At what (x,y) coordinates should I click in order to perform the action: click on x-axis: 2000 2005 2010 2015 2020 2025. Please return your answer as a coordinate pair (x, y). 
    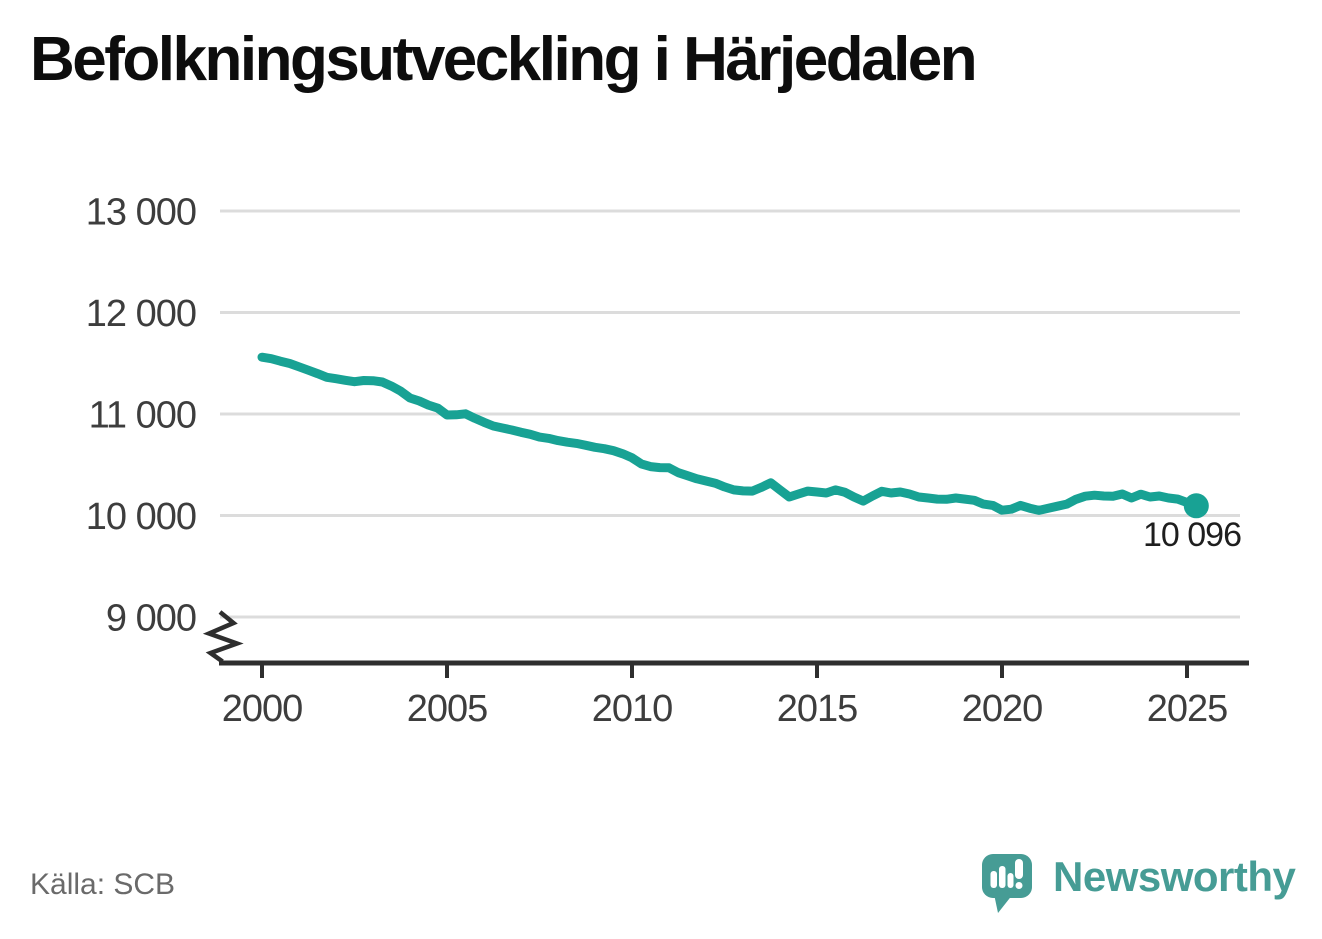
    Looking at the image, I should click on (734, 695).